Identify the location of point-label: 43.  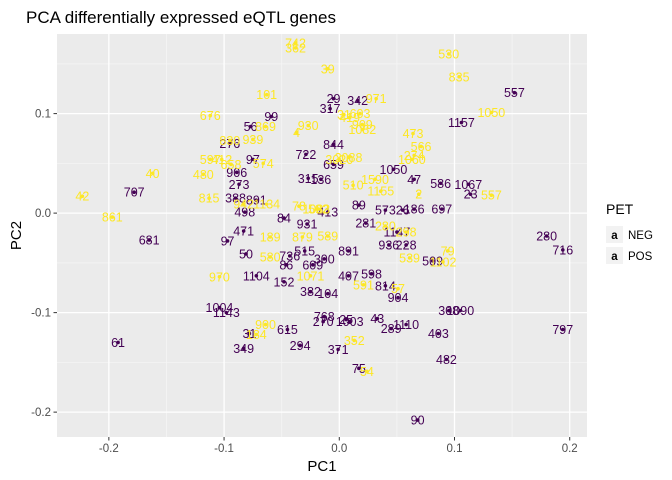
(377, 319).